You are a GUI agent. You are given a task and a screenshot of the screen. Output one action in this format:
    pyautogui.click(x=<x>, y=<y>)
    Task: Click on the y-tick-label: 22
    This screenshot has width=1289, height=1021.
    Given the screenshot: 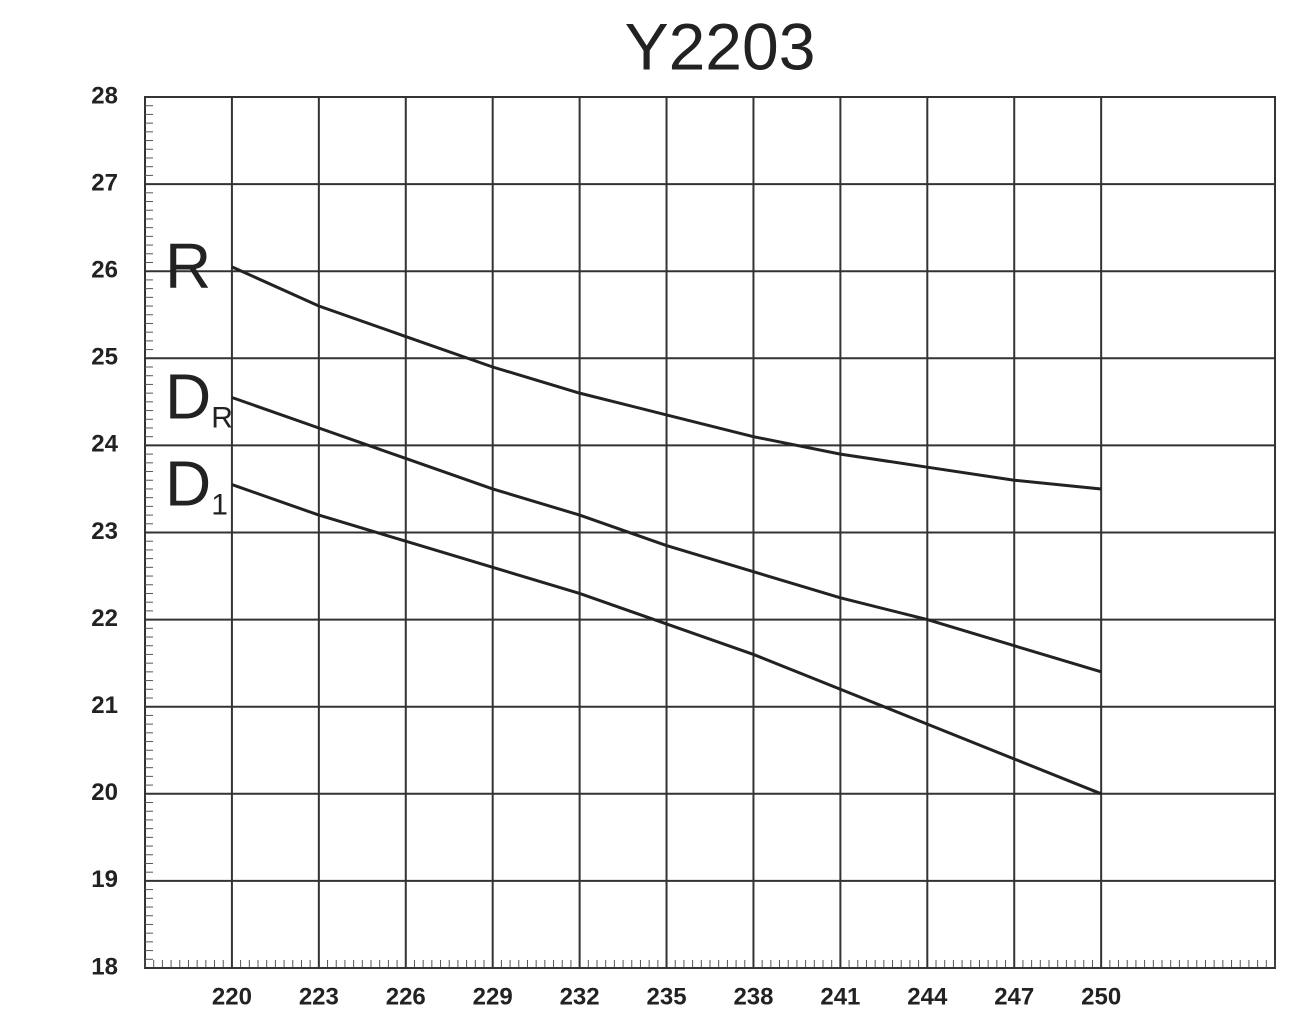 What is the action you would take?
    pyautogui.click(x=104, y=618)
    